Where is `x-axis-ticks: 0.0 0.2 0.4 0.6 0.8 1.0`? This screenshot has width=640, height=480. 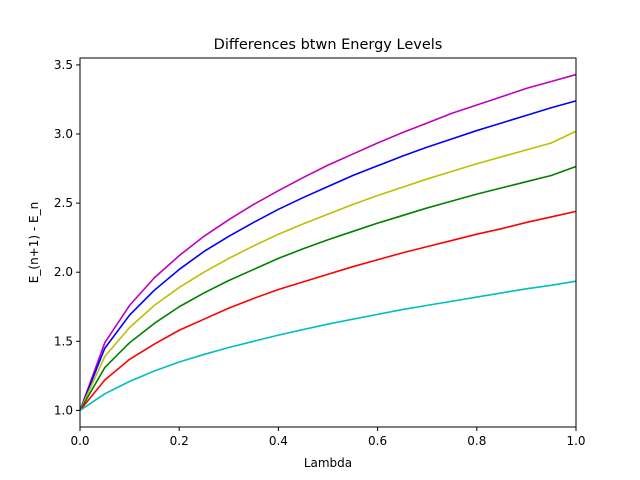
x-axis-ticks: 0.0 0.2 0.4 0.6 0.8 1.0 is located at coordinates (328, 437).